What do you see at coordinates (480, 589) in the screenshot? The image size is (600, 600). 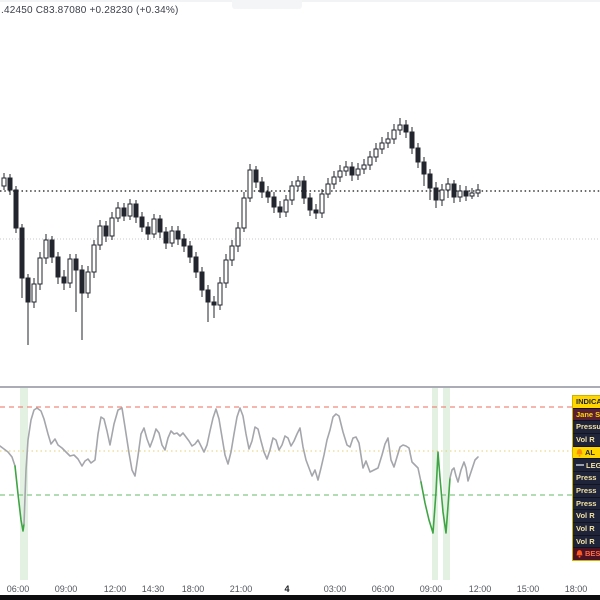 I see `time-label-10: 12:00` at bounding box center [480, 589].